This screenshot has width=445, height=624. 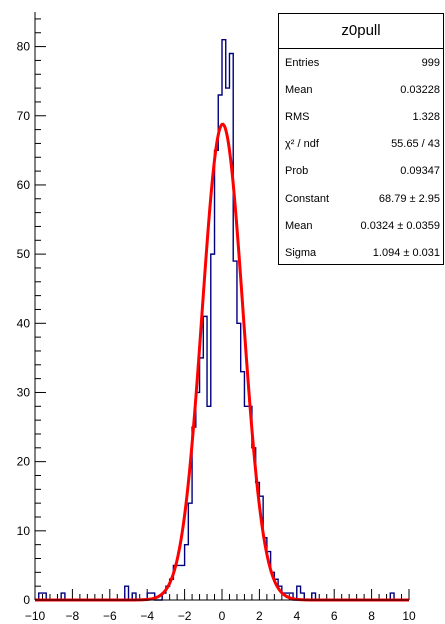 I want to click on stat-mean: Mean 0.03228, so click(x=361, y=89).